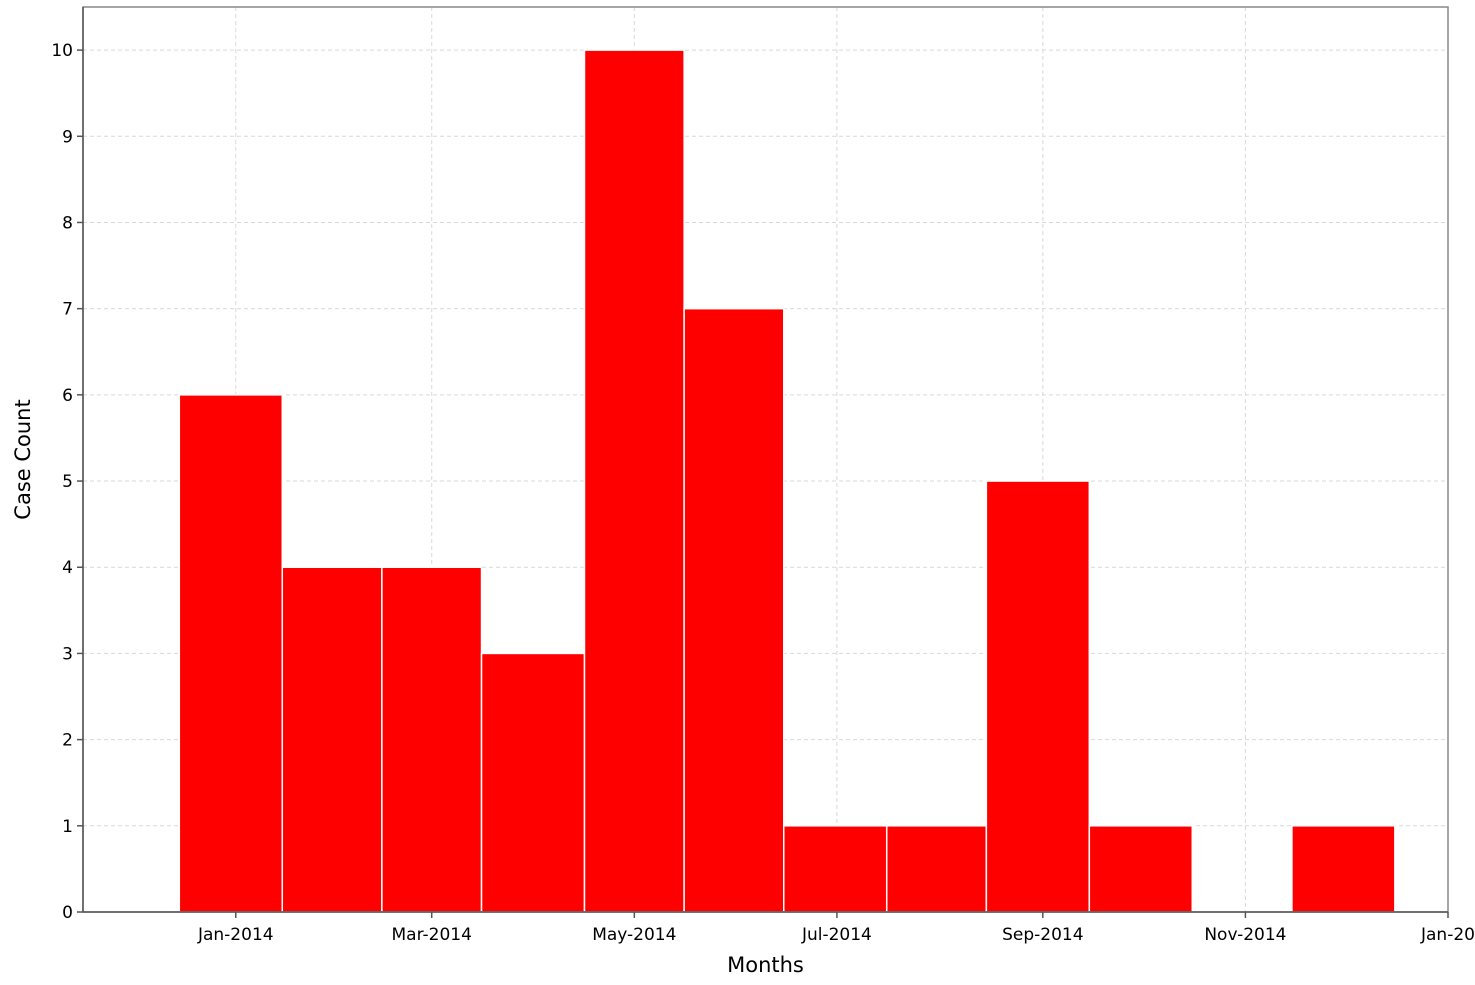 The width and height of the screenshot is (1475, 985). Describe the element at coordinates (67, 223) in the screenshot. I see `y-tick-label: 8` at that location.